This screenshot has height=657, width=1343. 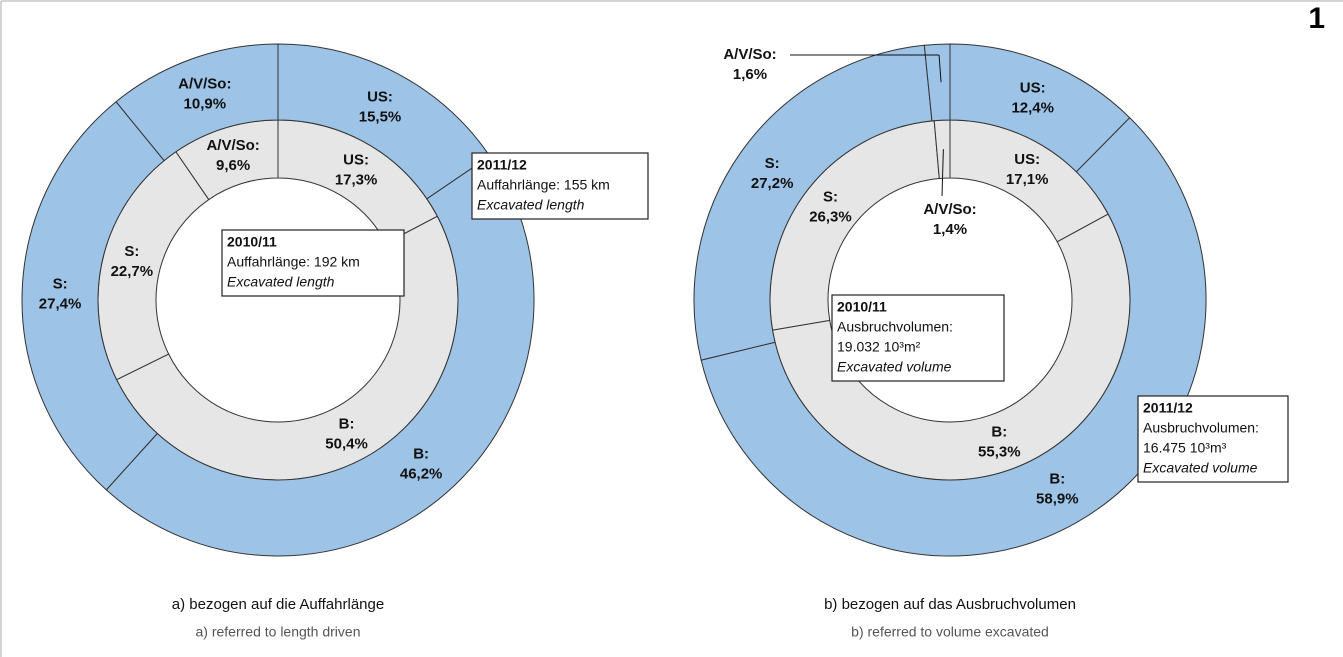 What do you see at coordinates (60, 303) in the screenshot?
I see `value-label: 27,4%` at bounding box center [60, 303].